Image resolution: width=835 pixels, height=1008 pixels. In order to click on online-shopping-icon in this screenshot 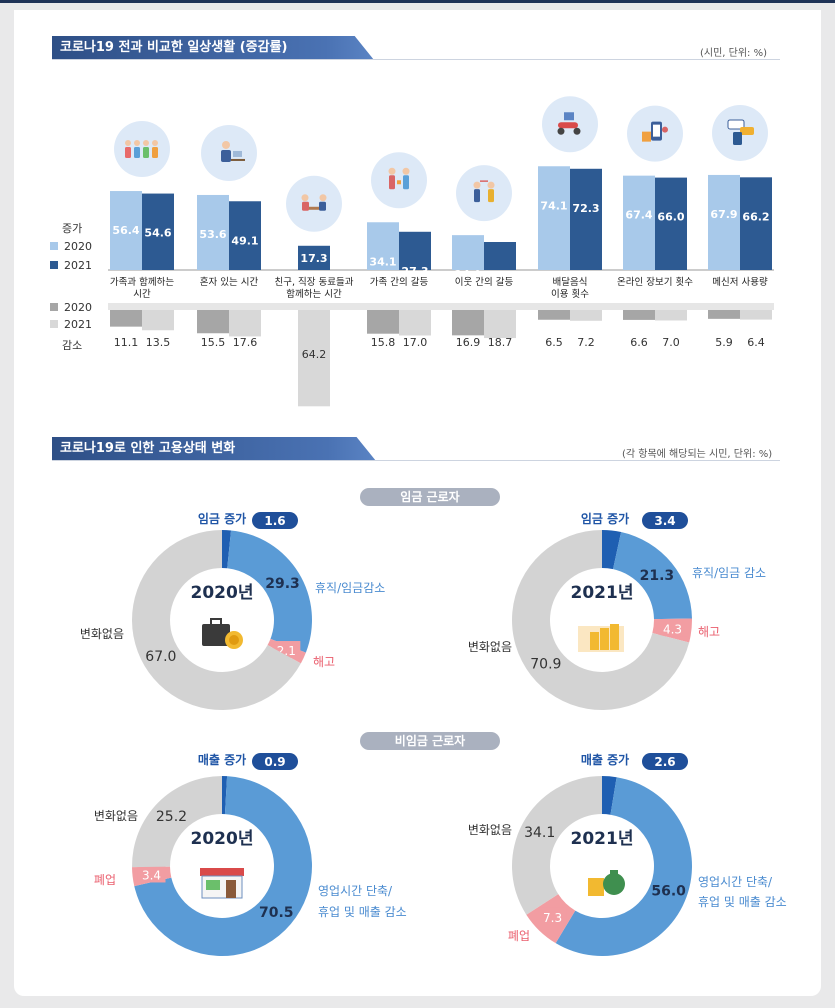, I will do `click(655, 133)`.